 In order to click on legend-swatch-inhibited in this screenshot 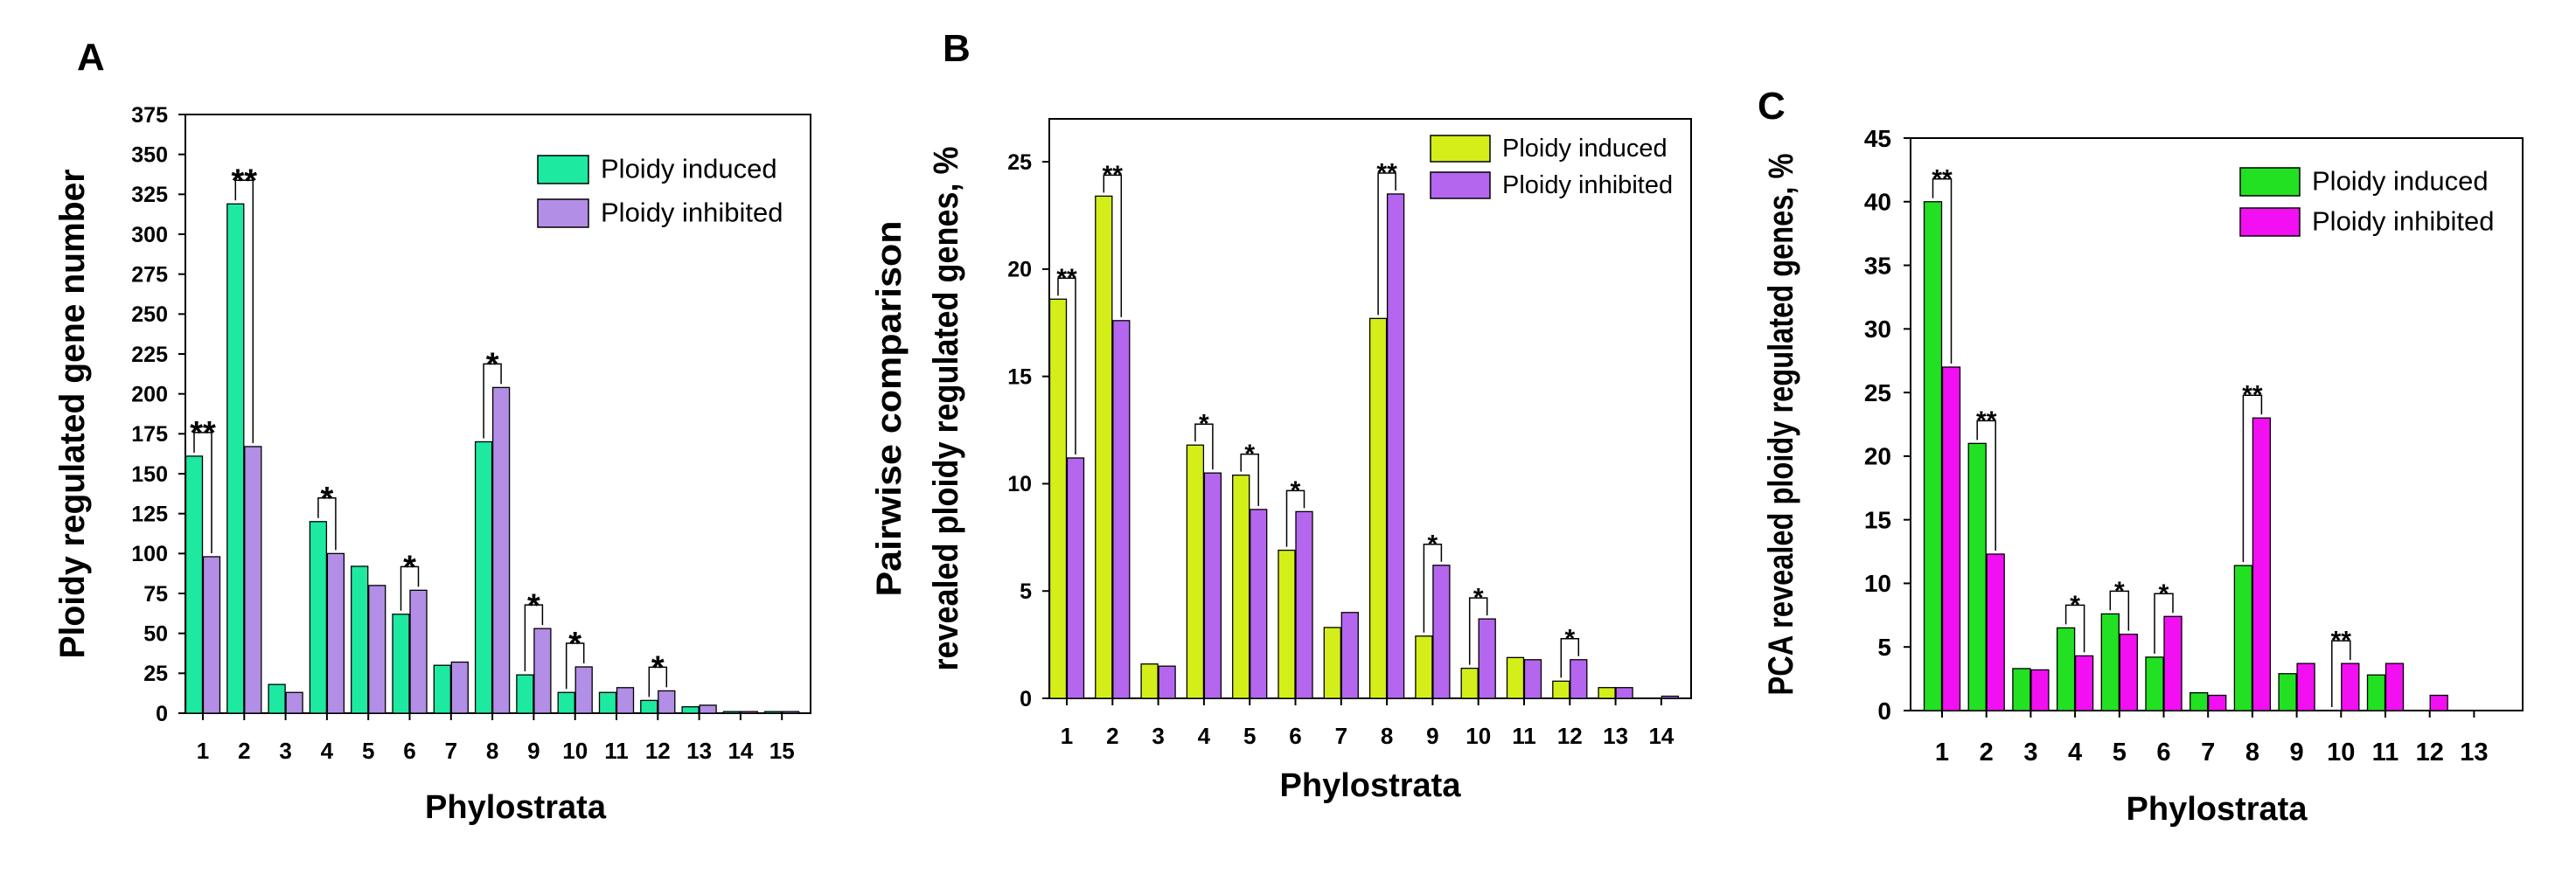, I will do `click(563, 213)`.